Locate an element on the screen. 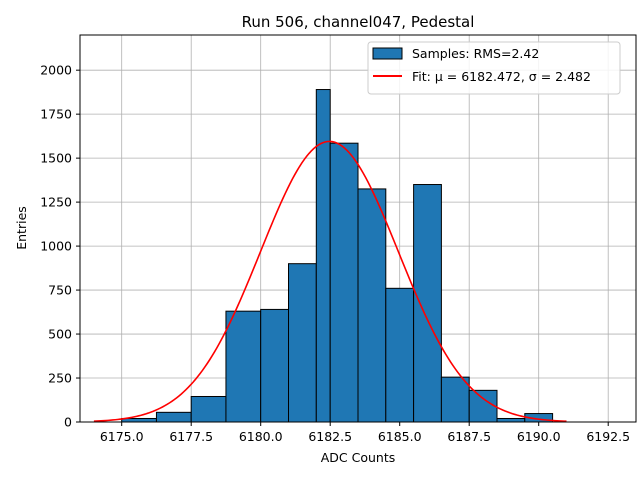 This screenshot has width=640, height=480. legend-frame is located at coordinates (494, 68).